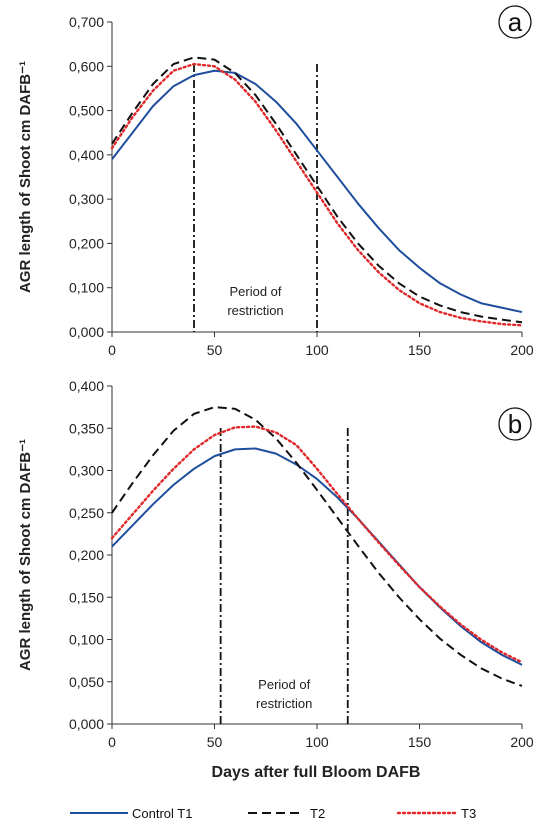 This screenshot has width=545, height=829. What do you see at coordinates (86, 597) in the screenshot?
I see `y-tick-label: 0,150` at bounding box center [86, 597].